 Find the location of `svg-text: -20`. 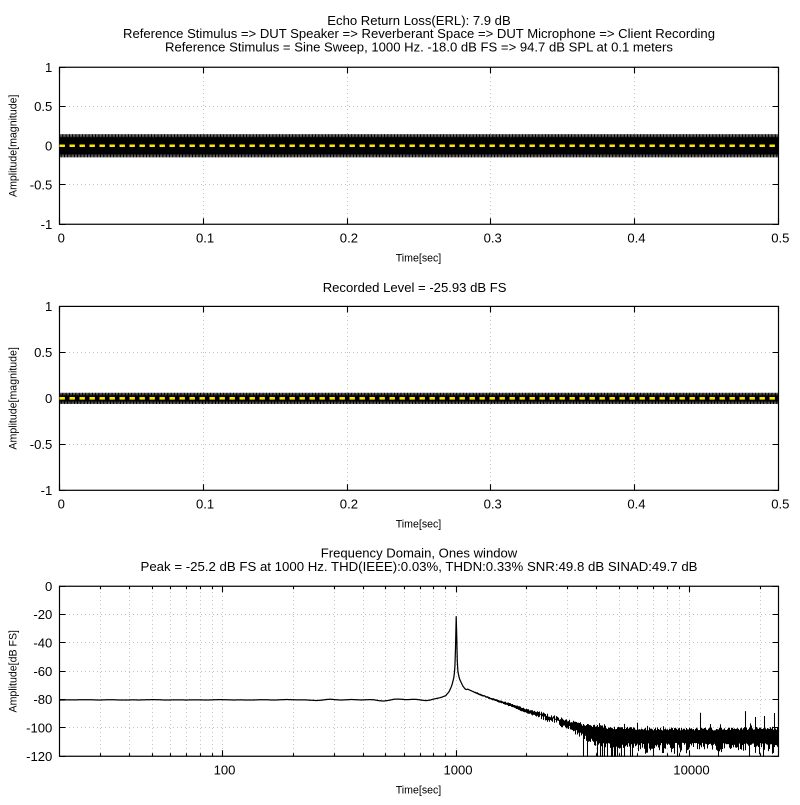

svg-text: -20 is located at coordinates (42, 614).